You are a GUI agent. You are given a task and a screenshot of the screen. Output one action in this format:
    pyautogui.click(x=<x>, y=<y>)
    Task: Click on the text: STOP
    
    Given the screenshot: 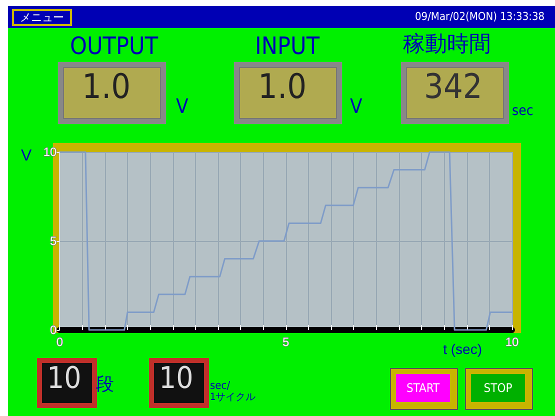 What is the action you would take?
    pyautogui.click(x=498, y=388)
    